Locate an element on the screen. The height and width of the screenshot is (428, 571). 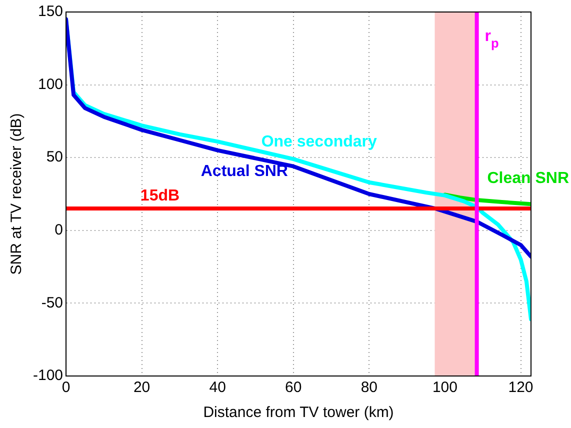
ref-line-label: 15dB is located at coordinates (160, 196).